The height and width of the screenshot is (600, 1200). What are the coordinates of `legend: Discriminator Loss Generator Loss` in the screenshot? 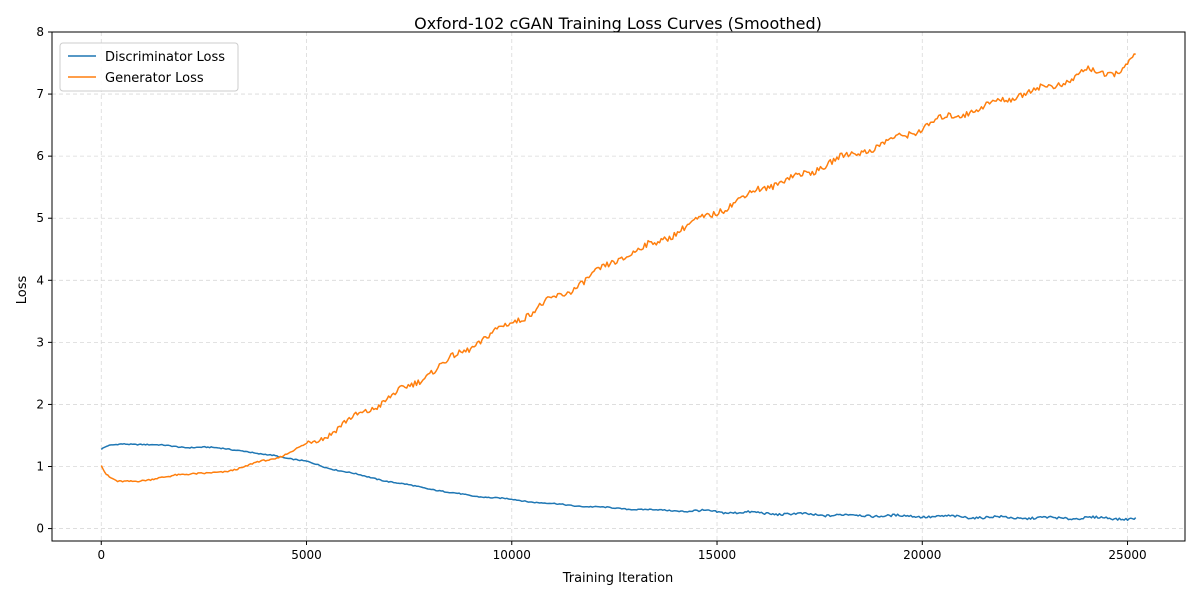 It's located at (149, 67).